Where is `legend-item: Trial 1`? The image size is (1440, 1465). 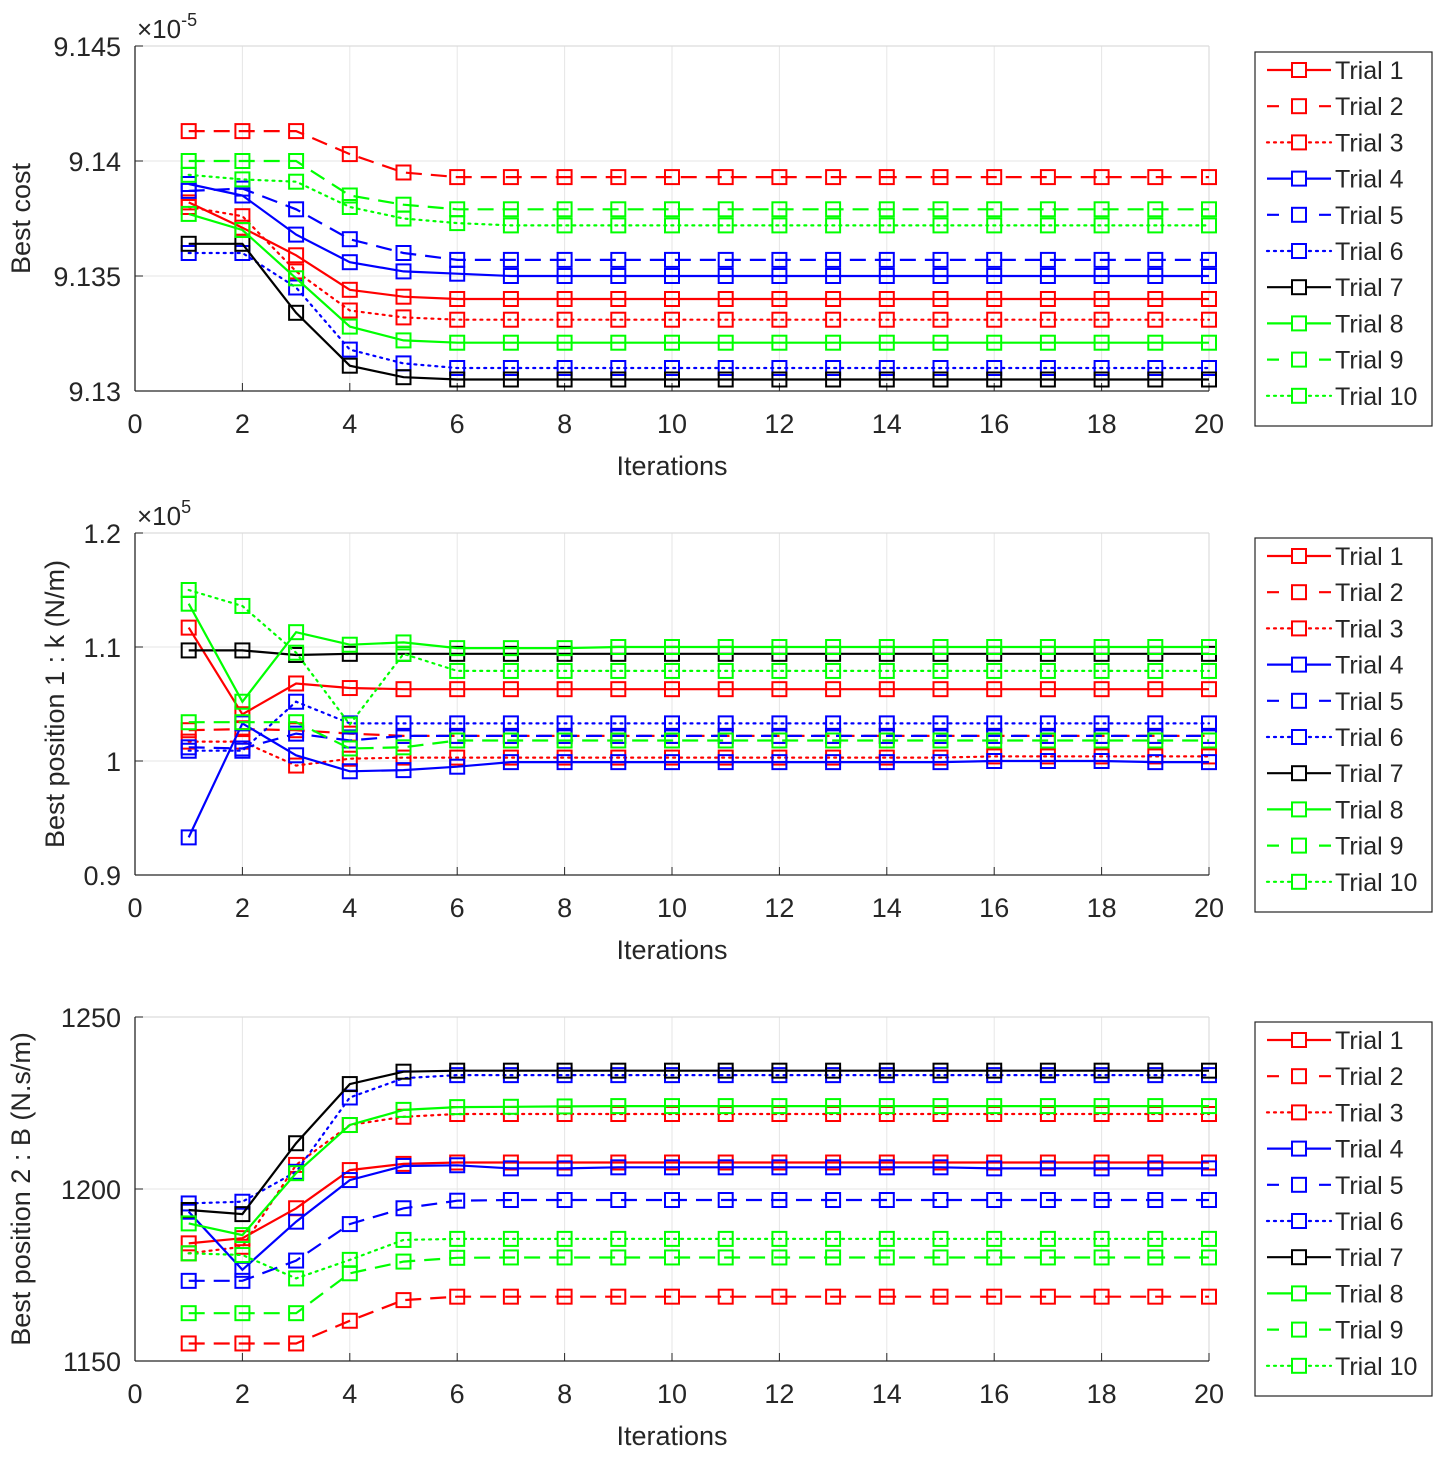 legend-item: Trial 1 is located at coordinates (1335, 557).